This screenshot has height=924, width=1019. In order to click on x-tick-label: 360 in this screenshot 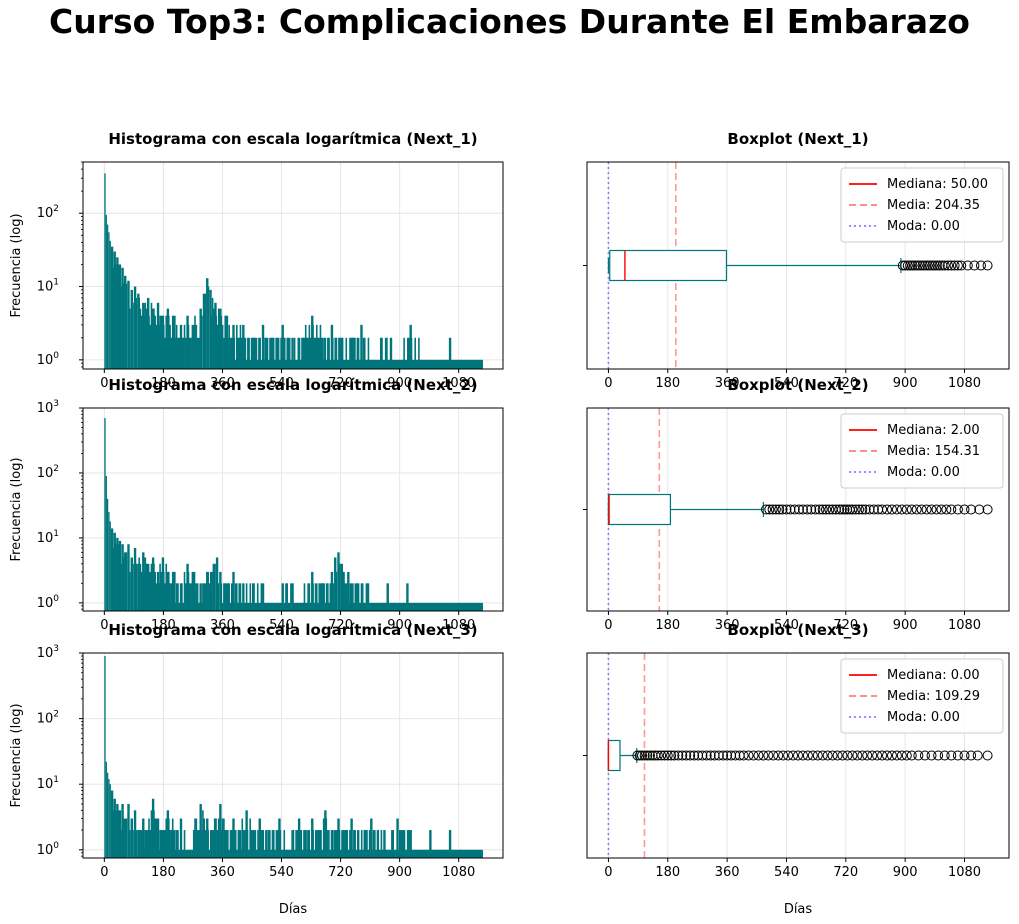, I will do `click(727, 872)`.